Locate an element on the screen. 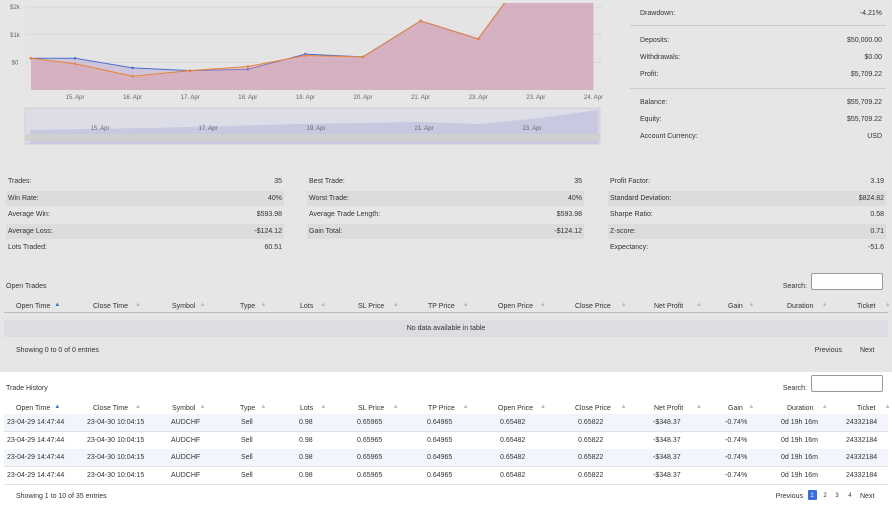 This screenshot has height=510, width=892. search-label: Search: is located at coordinates (794, 388).